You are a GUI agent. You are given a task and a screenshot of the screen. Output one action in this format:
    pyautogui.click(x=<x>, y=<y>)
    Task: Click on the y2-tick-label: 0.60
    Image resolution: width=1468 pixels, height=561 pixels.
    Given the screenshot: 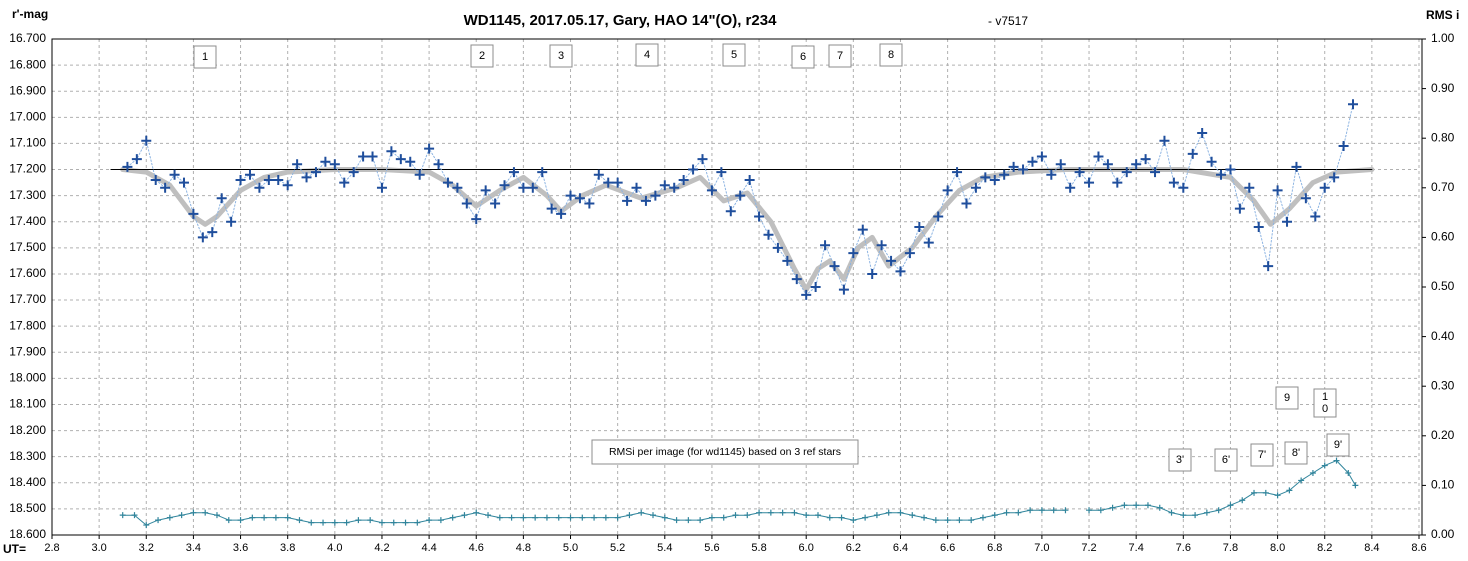 What is the action you would take?
    pyautogui.click(x=1443, y=237)
    